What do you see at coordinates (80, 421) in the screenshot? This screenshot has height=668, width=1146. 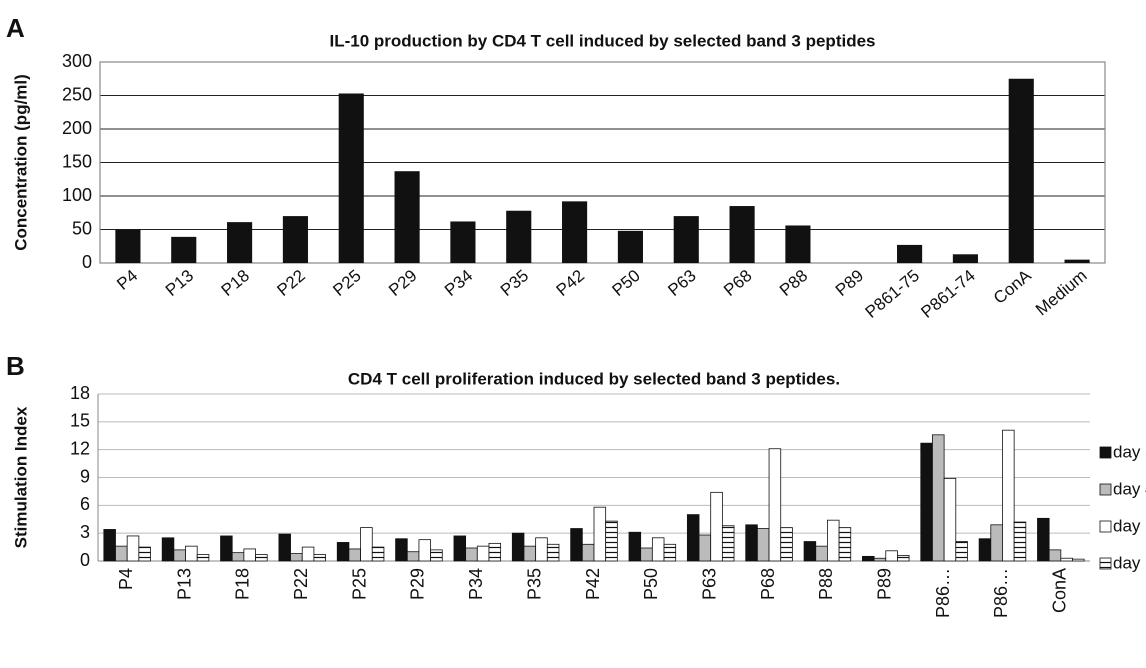 I see `y-tick-label: 15` at bounding box center [80, 421].